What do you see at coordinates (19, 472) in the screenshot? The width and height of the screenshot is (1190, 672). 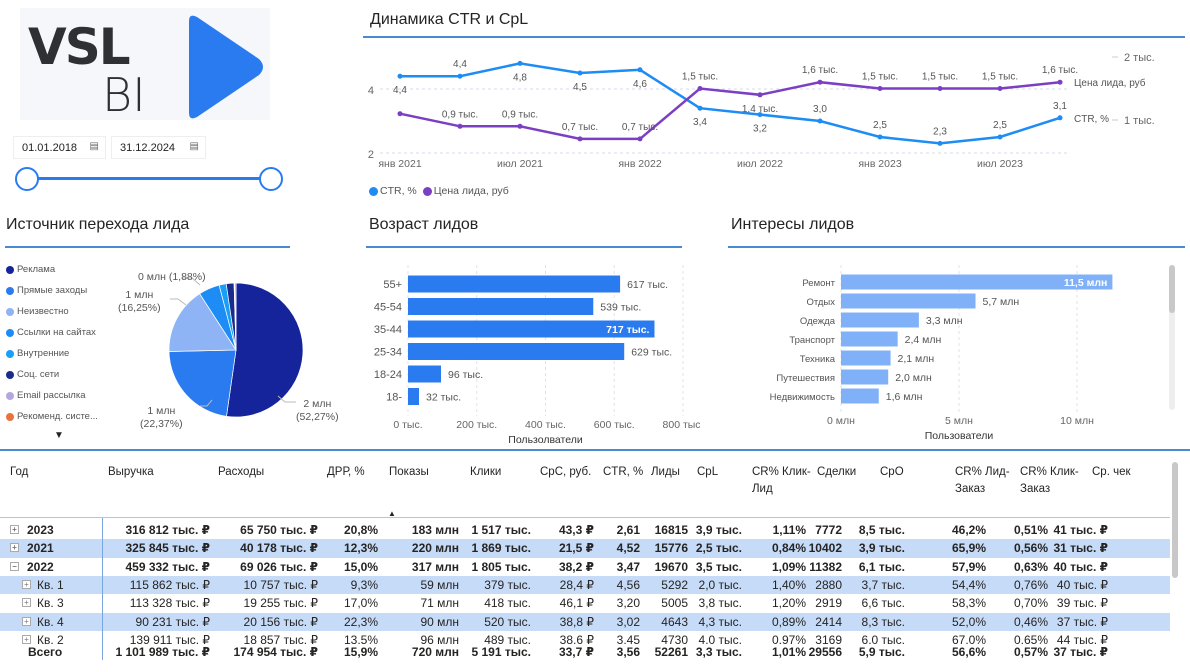 I see `column-header: Год` at bounding box center [19, 472].